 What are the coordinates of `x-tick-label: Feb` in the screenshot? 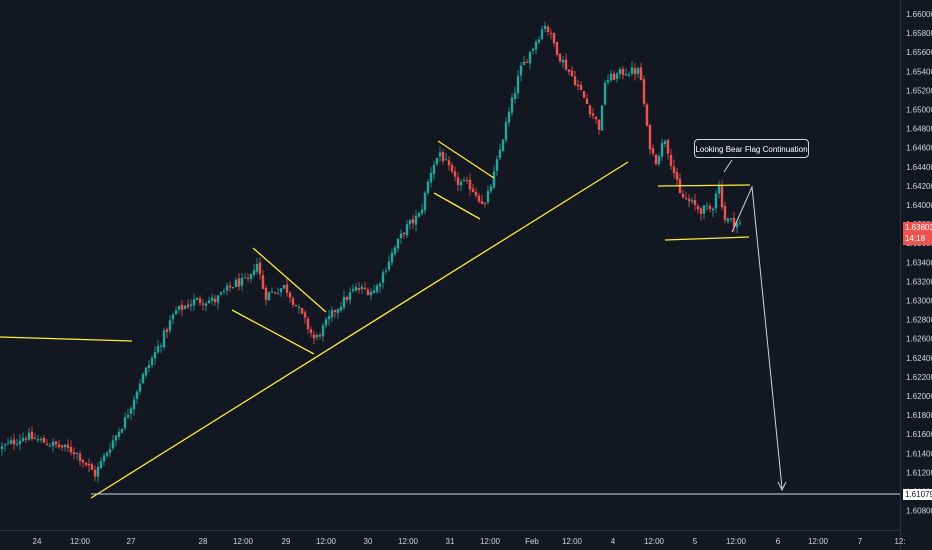 It's located at (532, 541).